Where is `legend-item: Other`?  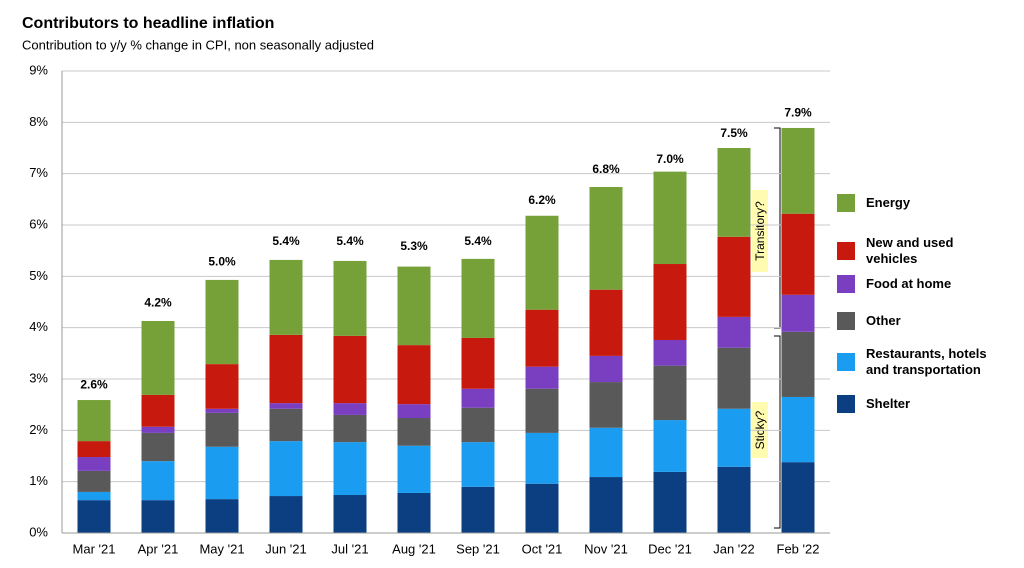
legend-item: Other is located at coordinates (912, 321).